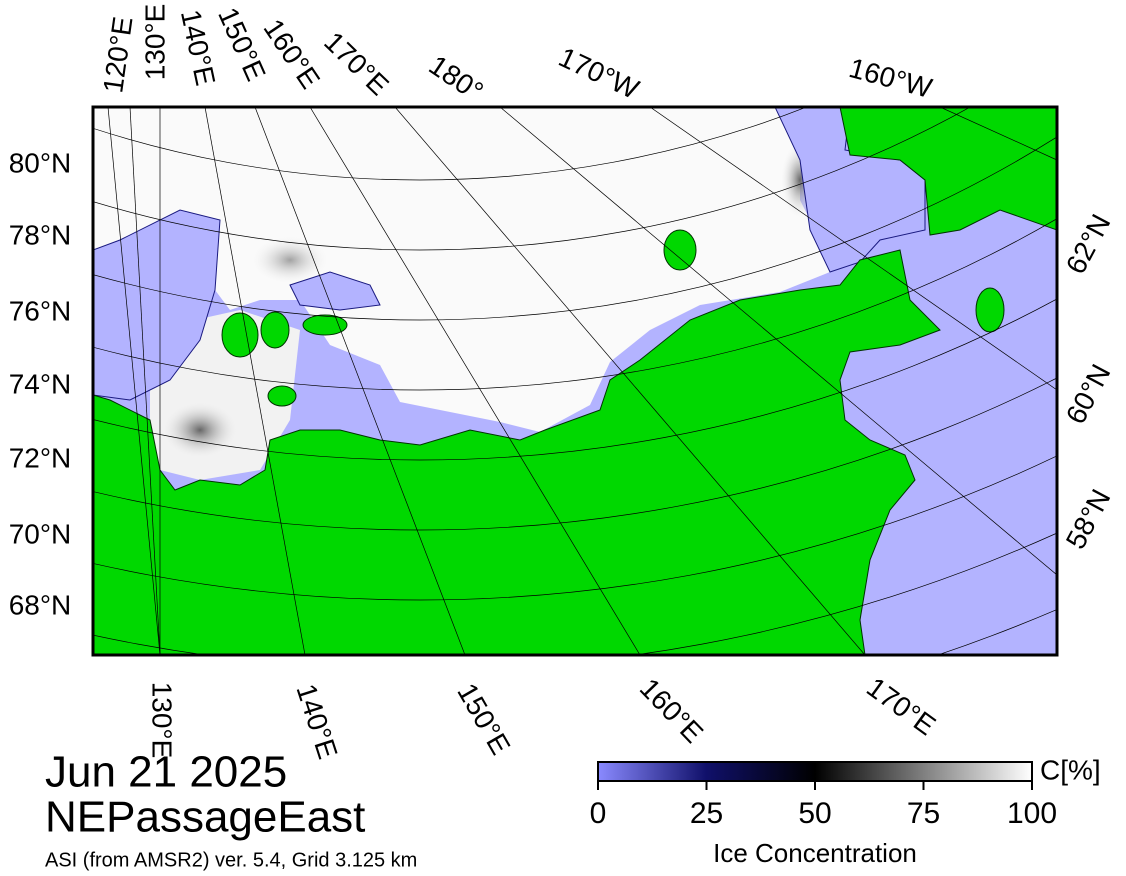  Describe the element at coordinates (241, 44) in the screenshot. I see `top-label: 150°E` at that location.